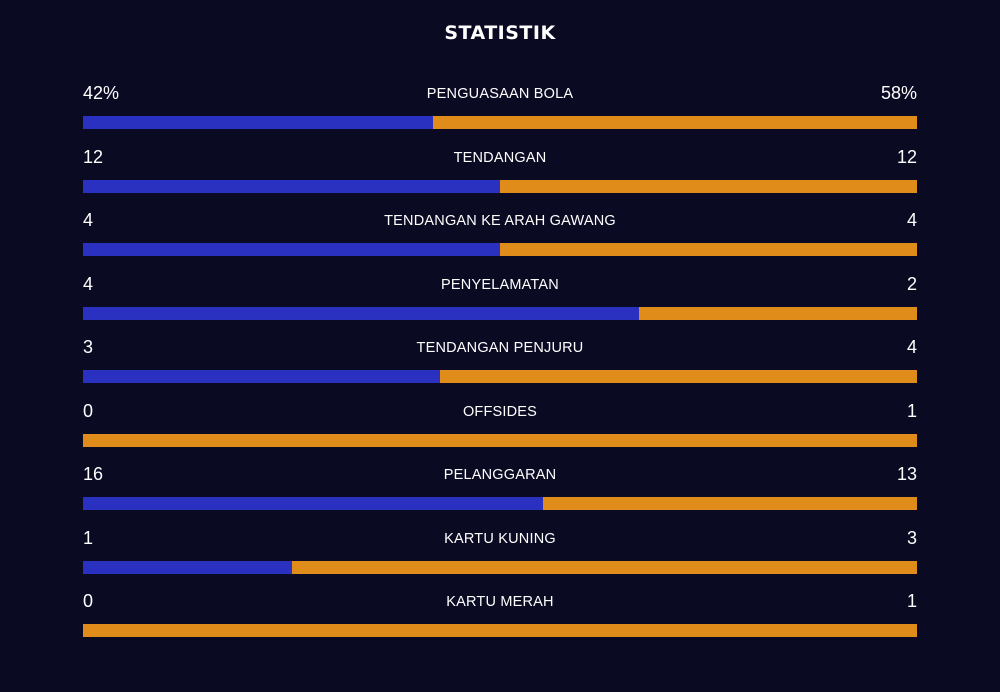  Describe the element at coordinates (500, 538) in the screenshot. I see `stat-label: KARTU KUNING` at that location.